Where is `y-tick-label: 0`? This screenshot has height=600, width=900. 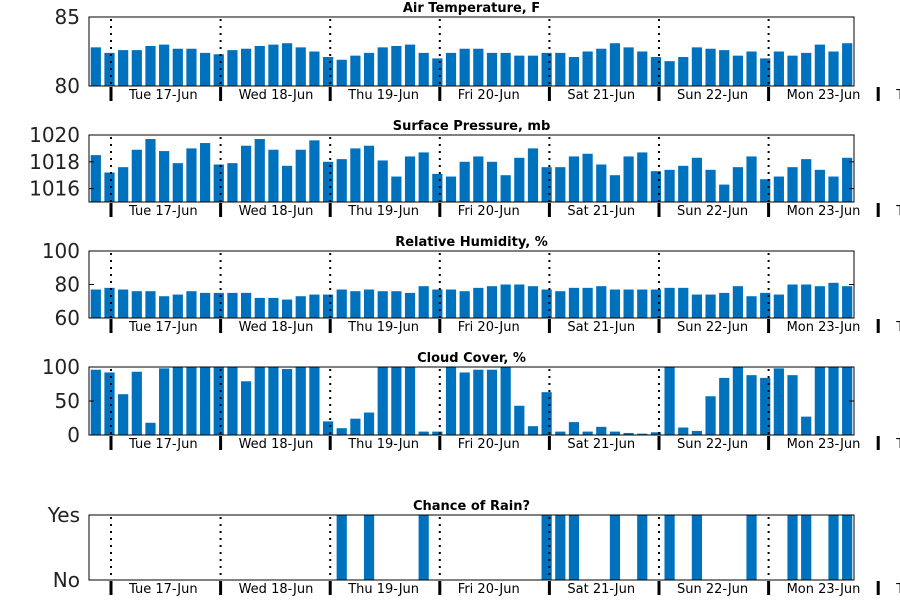
y-tick-label: 0 is located at coordinates (73, 435).